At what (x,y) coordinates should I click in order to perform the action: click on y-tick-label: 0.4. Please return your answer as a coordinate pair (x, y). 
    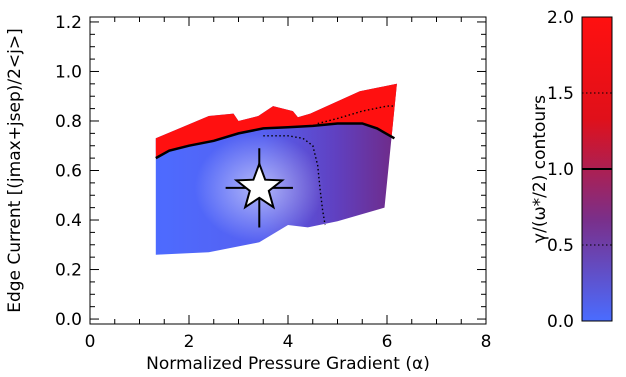
    Looking at the image, I should click on (68, 221).